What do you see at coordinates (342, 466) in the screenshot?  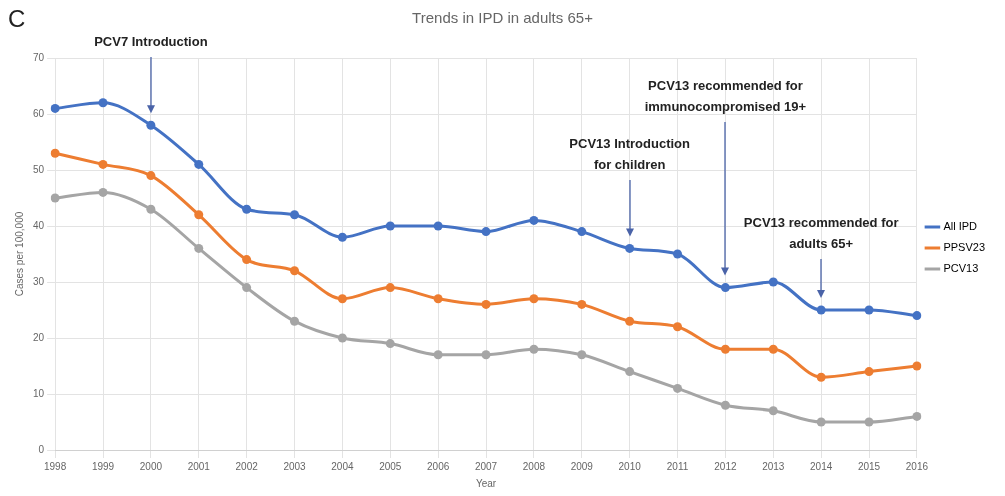 I see `x-tick-label: 2004` at bounding box center [342, 466].